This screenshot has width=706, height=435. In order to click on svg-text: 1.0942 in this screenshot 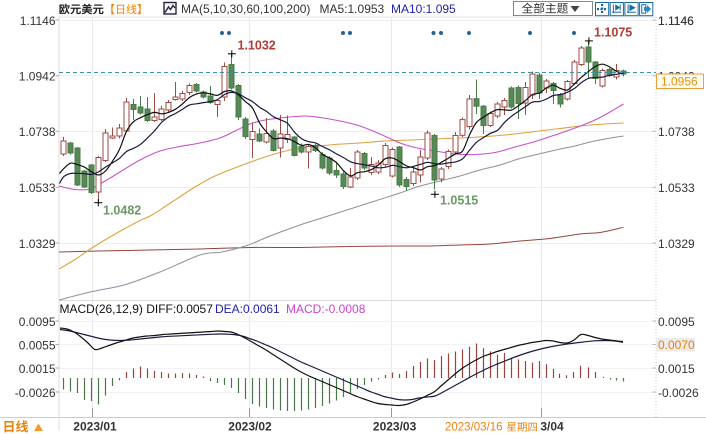, I will do `click(37, 77)`.